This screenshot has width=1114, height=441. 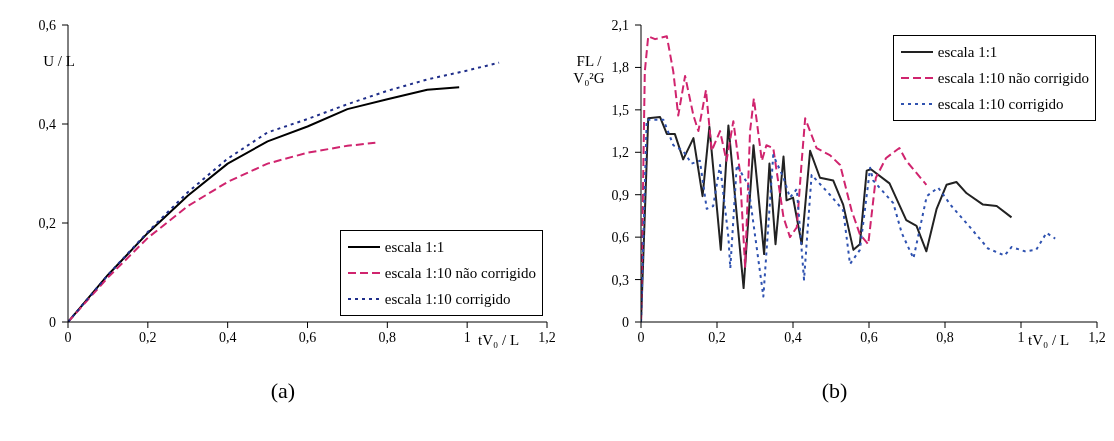 What do you see at coordinates (59, 61) in the screenshot?
I see `y-axis-title: U / L` at bounding box center [59, 61].